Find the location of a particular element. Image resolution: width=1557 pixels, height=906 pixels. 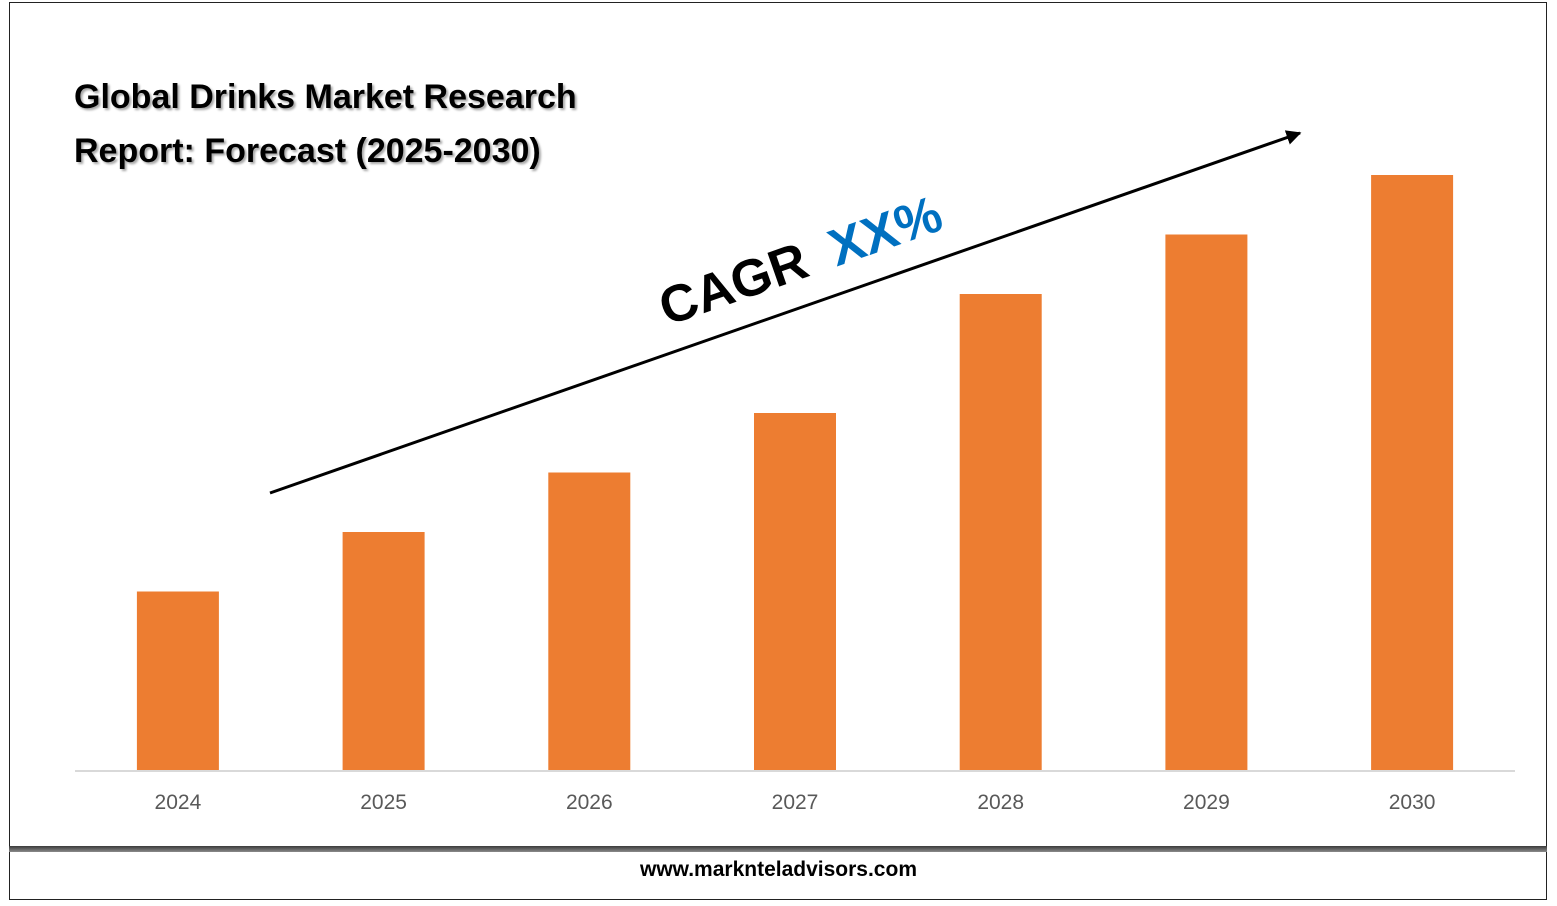

x-tick-label-2027: 2027 is located at coordinates (795, 802).